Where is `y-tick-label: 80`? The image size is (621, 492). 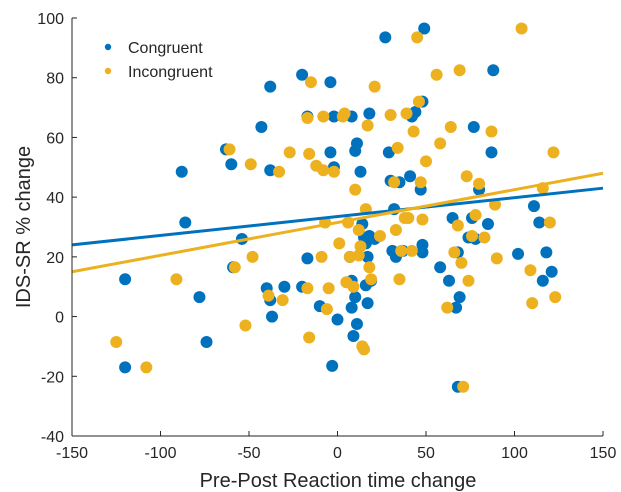
y-tick-label: 80 is located at coordinates (55, 79).